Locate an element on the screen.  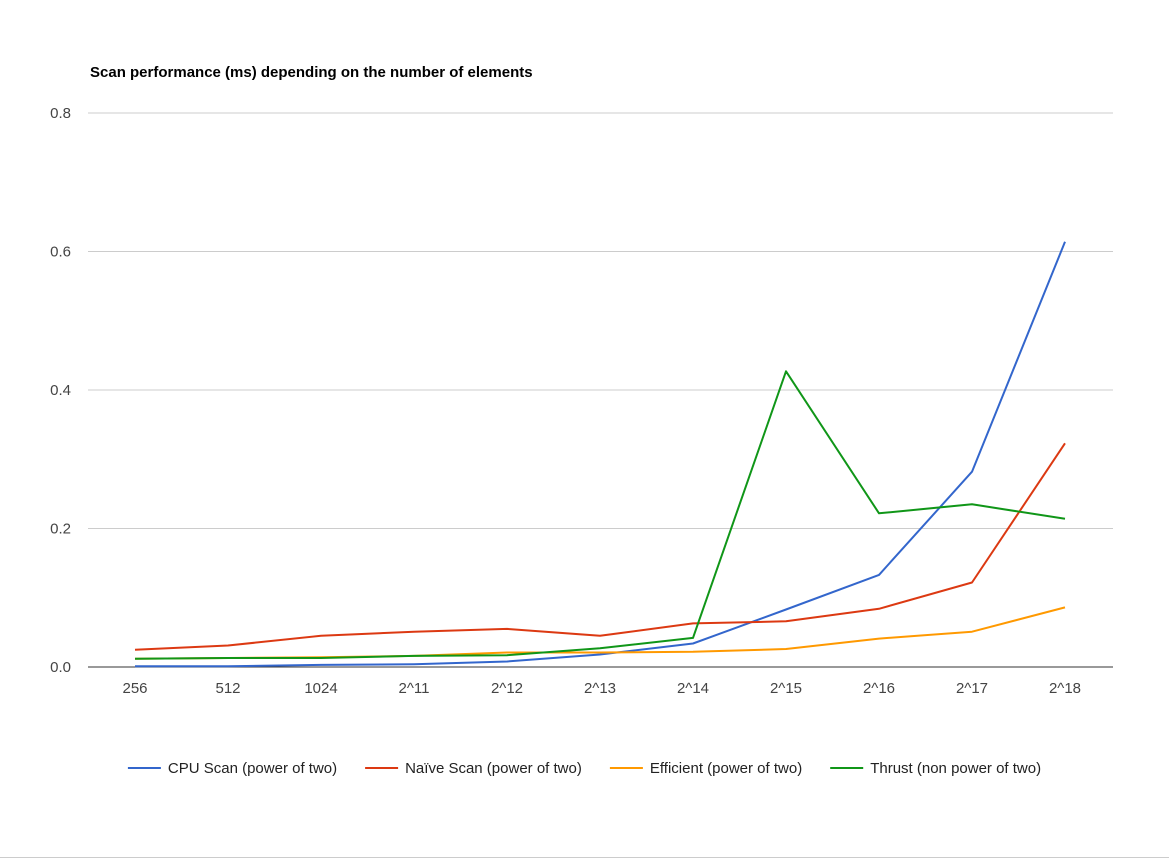
x-tick-label: 2^14 is located at coordinates (693, 688).